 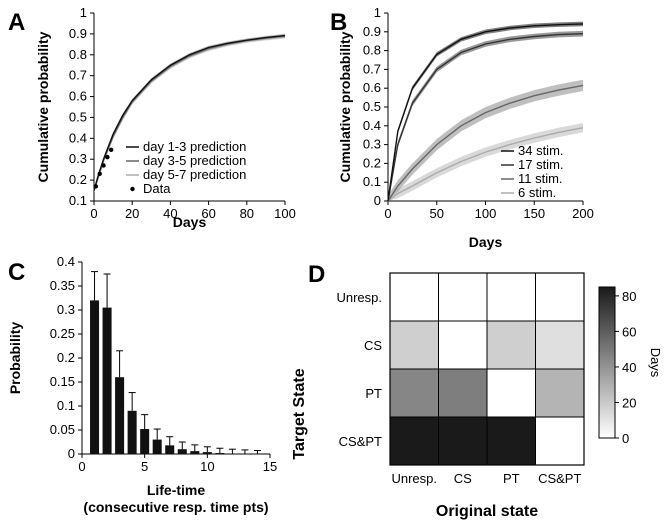 What do you see at coordinates (16, 22) in the screenshot?
I see `panel-letter-a: A` at bounding box center [16, 22].